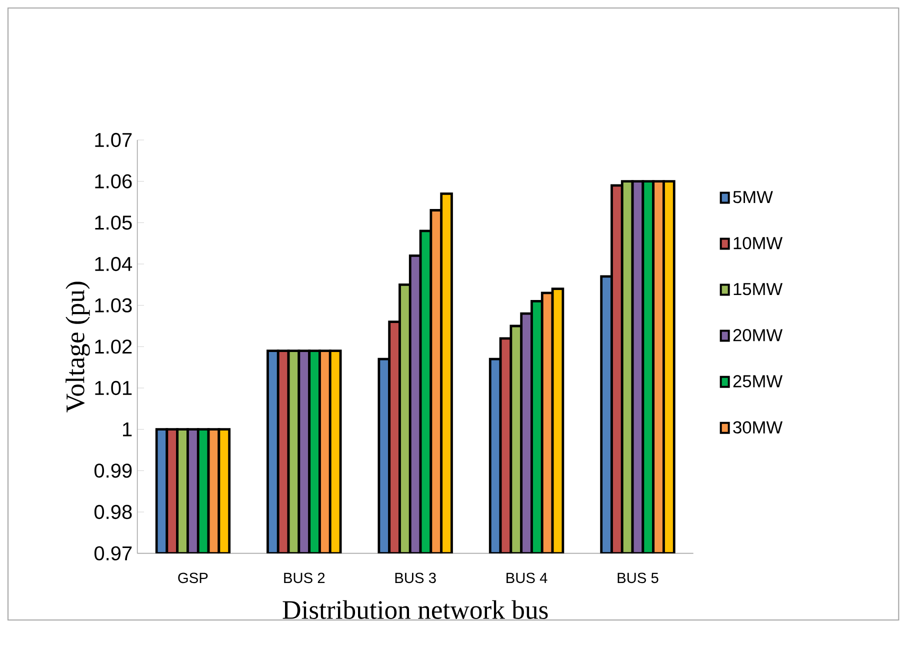 The image size is (908, 649). I want to click on legend-label: 5MW, so click(753, 196).